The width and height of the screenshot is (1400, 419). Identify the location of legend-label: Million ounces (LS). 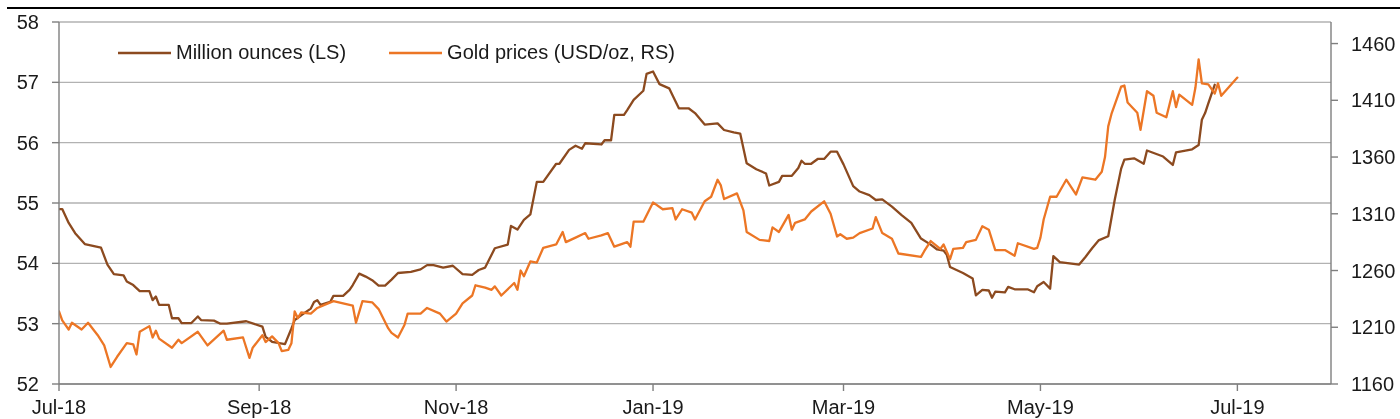
(261, 52).